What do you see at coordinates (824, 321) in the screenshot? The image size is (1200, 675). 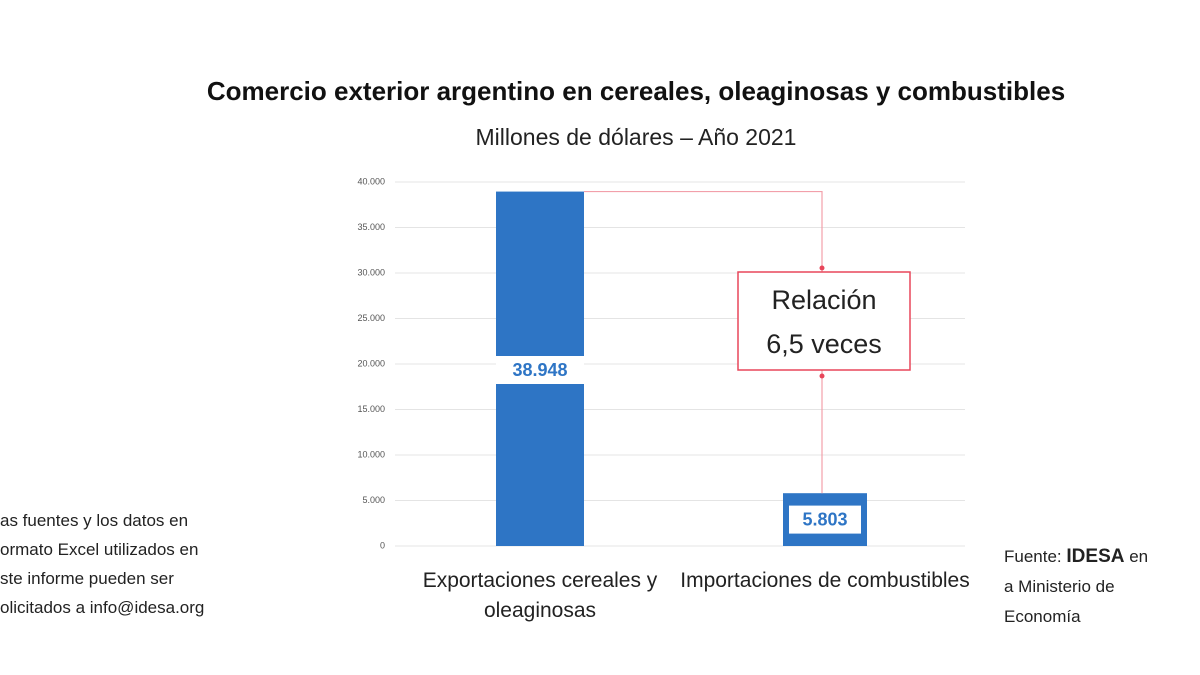 I see `annotation-box` at bounding box center [824, 321].